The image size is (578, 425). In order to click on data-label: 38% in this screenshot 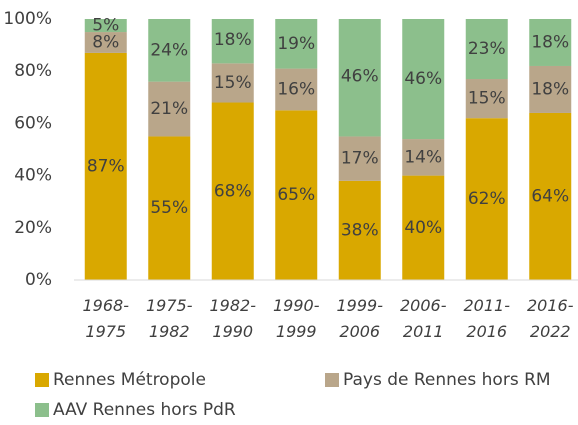, I will do `click(360, 230)`.